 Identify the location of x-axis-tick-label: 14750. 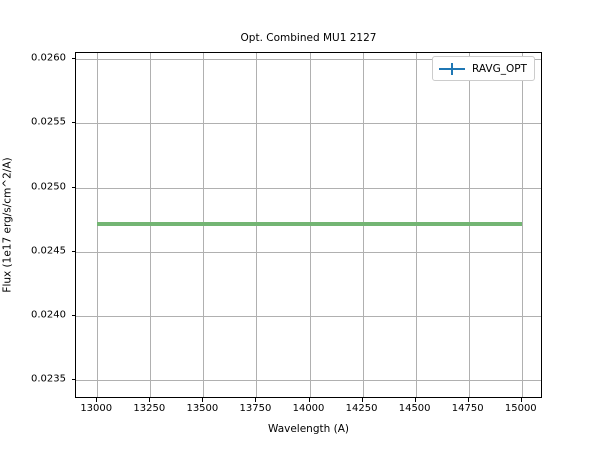
(467, 408).